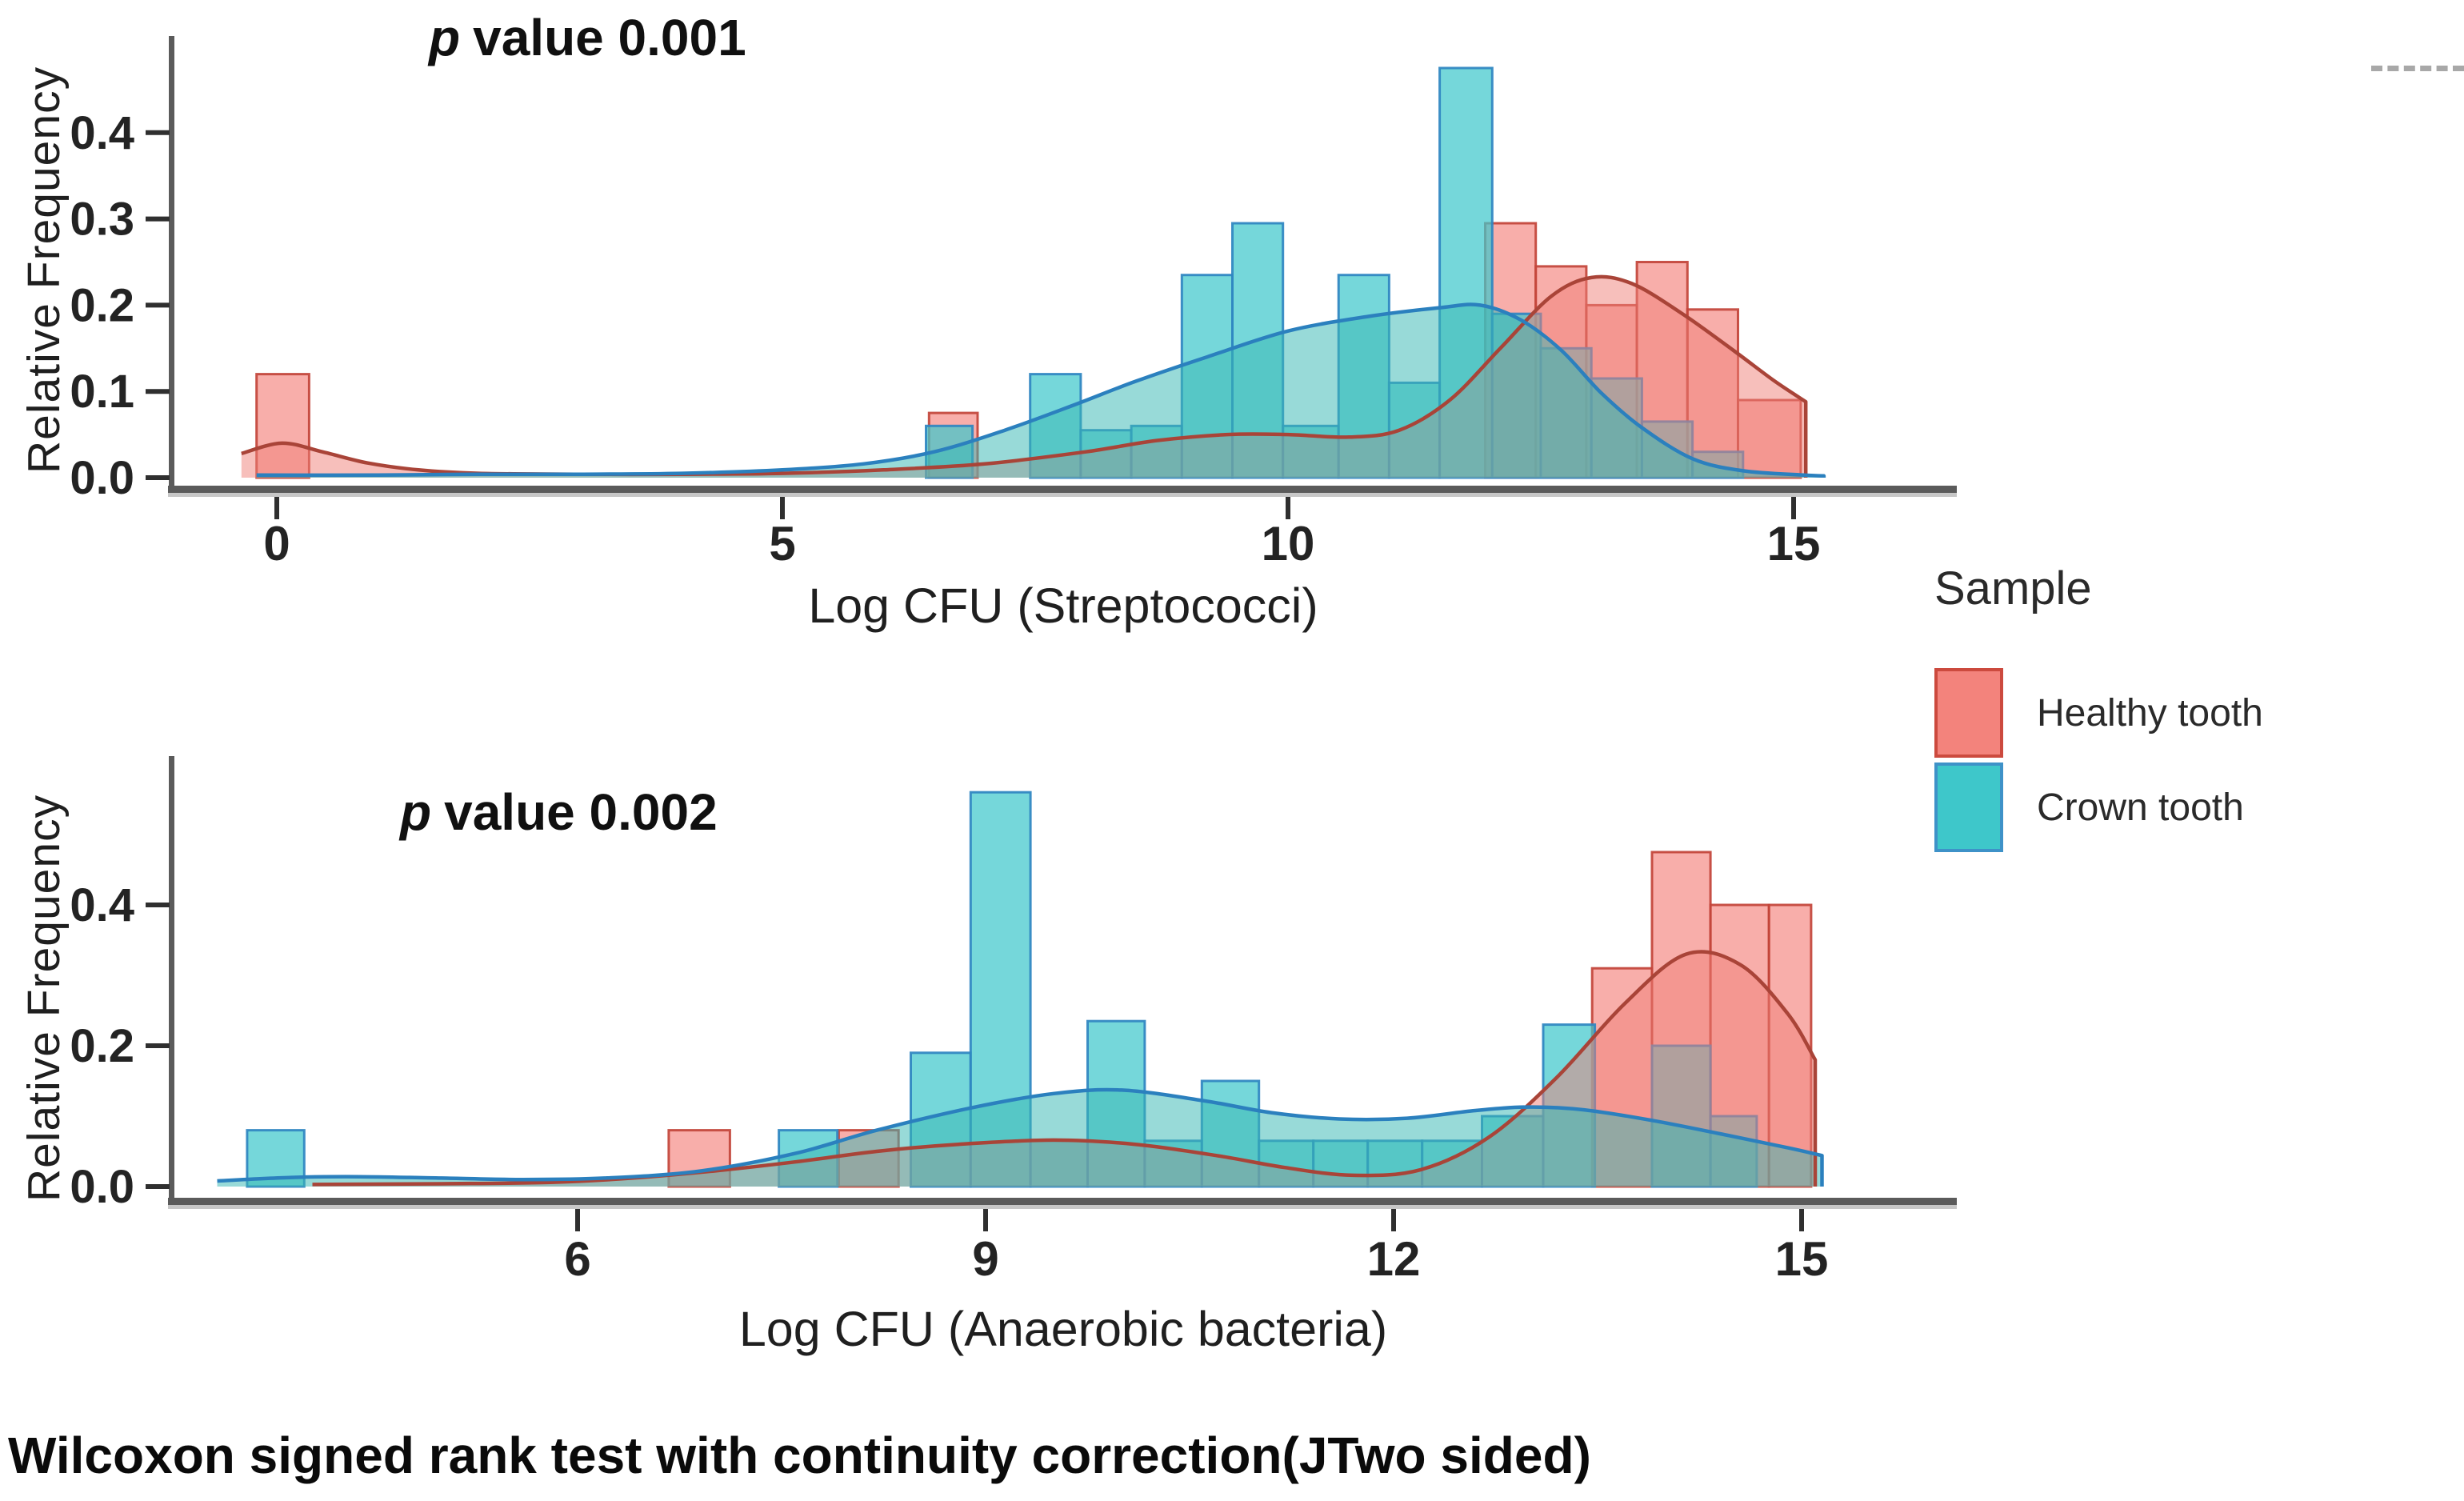 The width and height of the screenshot is (2464, 1501). Describe the element at coordinates (609, 37) in the screenshot. I see `p-text: value 0.001` at that location.